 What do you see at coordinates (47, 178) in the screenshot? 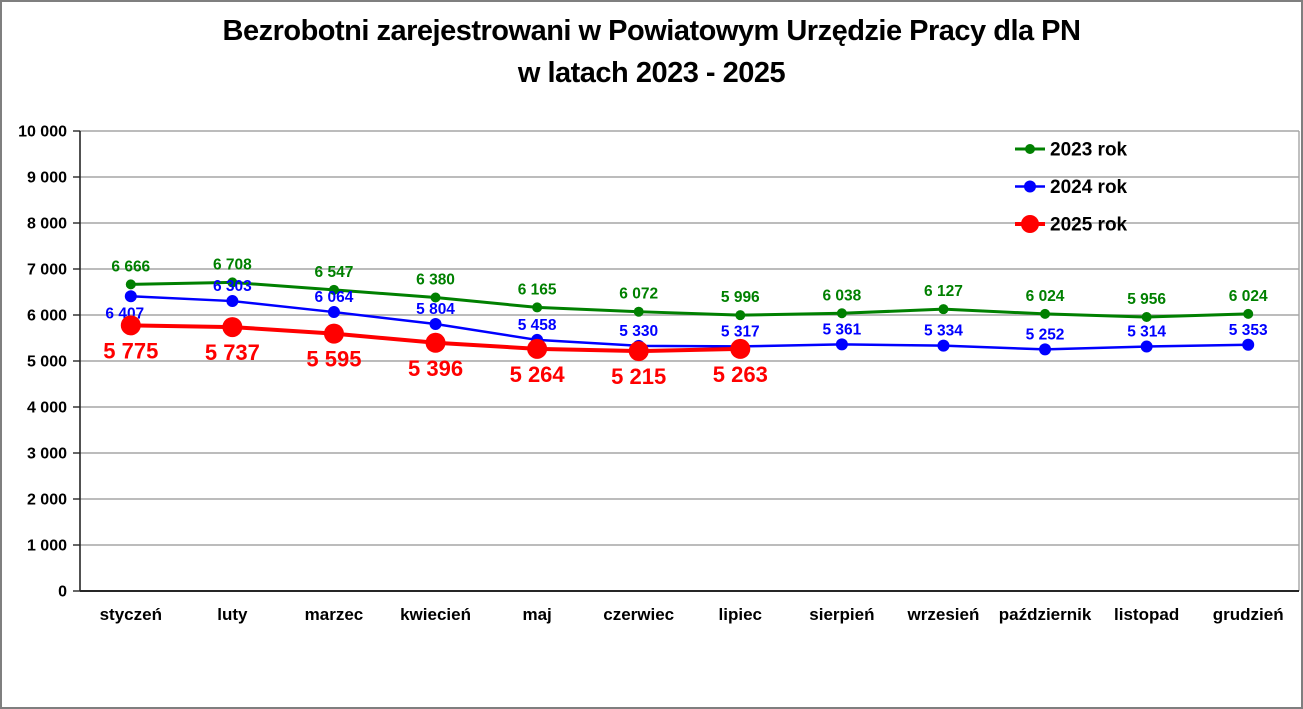
I see `y-axis-tick-label: 9 000` at bounding box center [47, 178].